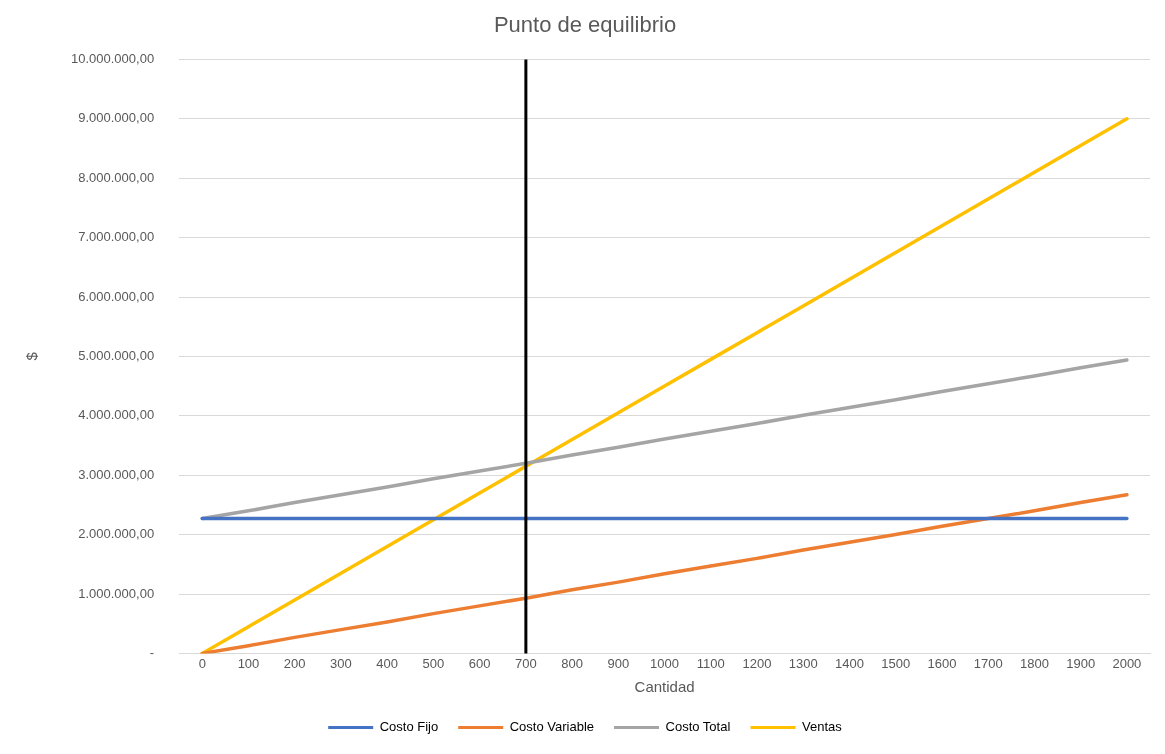 Image resolution: width=1165 pixels, height=754 pixels. Describe the element at coordinates (896, 663) in the screenshot. I see `x-tick-label: 1500` at that location.